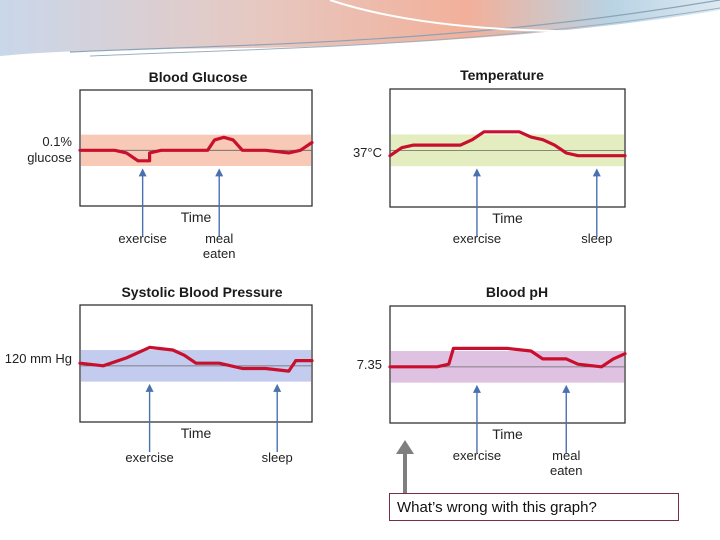  I want to click on set-point-label: 120 mm Hg, so click(38, 358).